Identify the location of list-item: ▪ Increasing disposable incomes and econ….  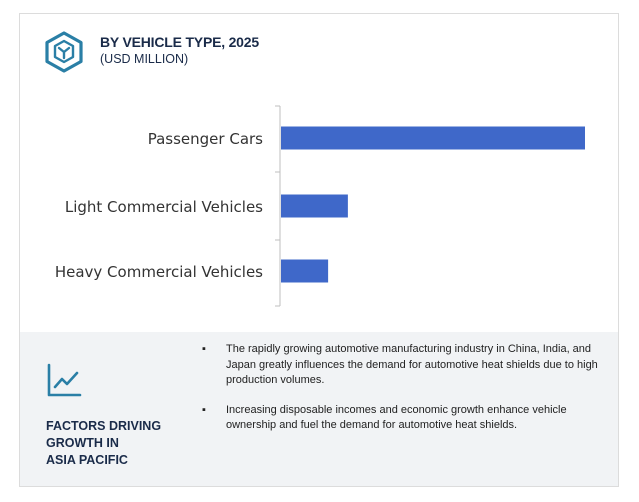
(403, 418).